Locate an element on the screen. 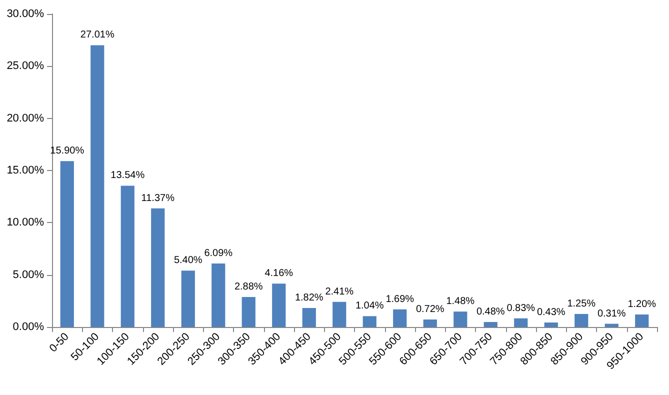 This screenshot has height=395, width=669. data-label: 6.09% is located at coordinates (218, 253).